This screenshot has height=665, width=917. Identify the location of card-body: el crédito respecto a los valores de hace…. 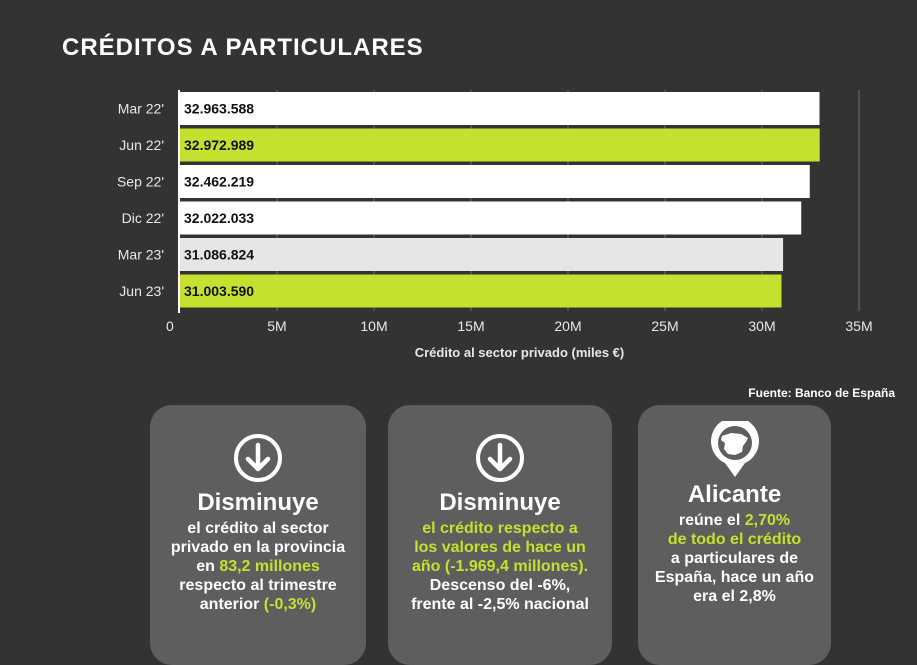
(500, 566).